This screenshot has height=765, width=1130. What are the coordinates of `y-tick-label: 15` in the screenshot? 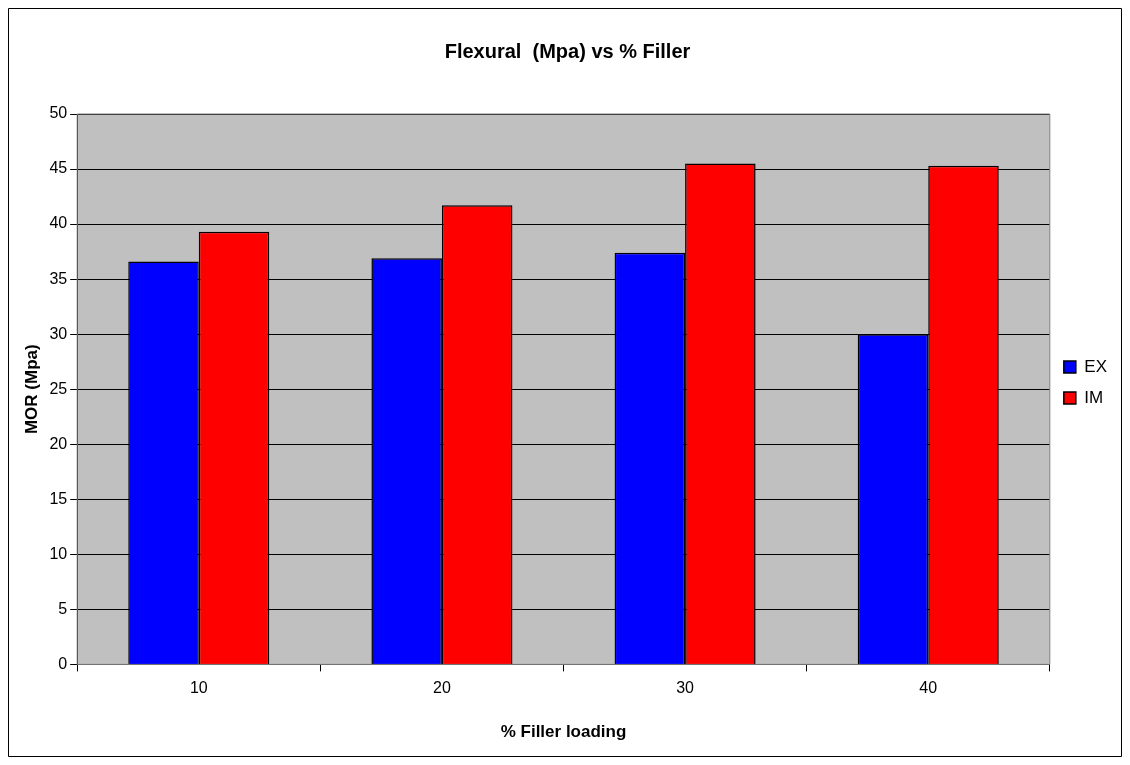 It's located at (58, 498).